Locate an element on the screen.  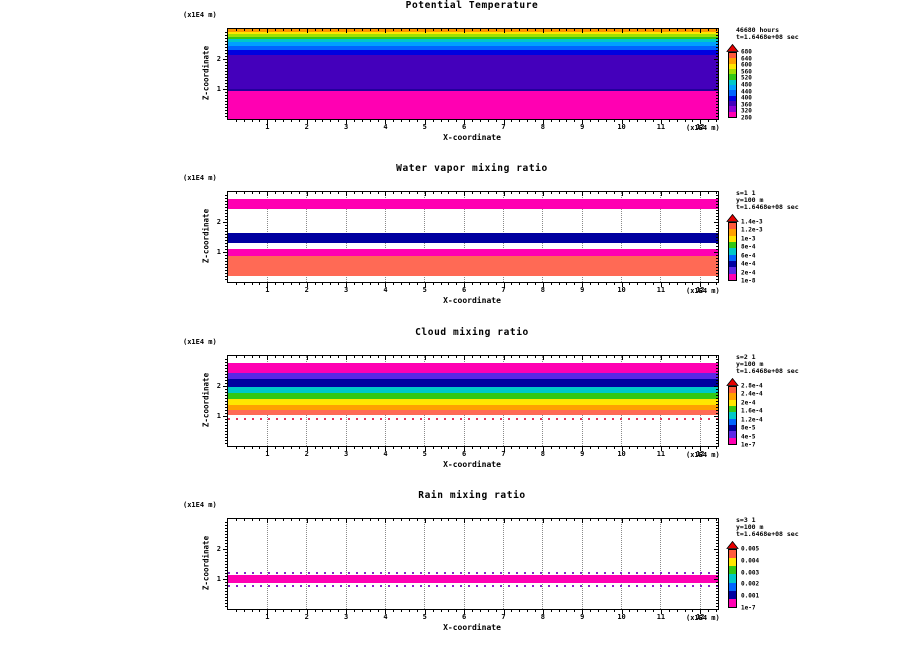
colorbar-label: 0.004 is located at coordinates (750, 561).